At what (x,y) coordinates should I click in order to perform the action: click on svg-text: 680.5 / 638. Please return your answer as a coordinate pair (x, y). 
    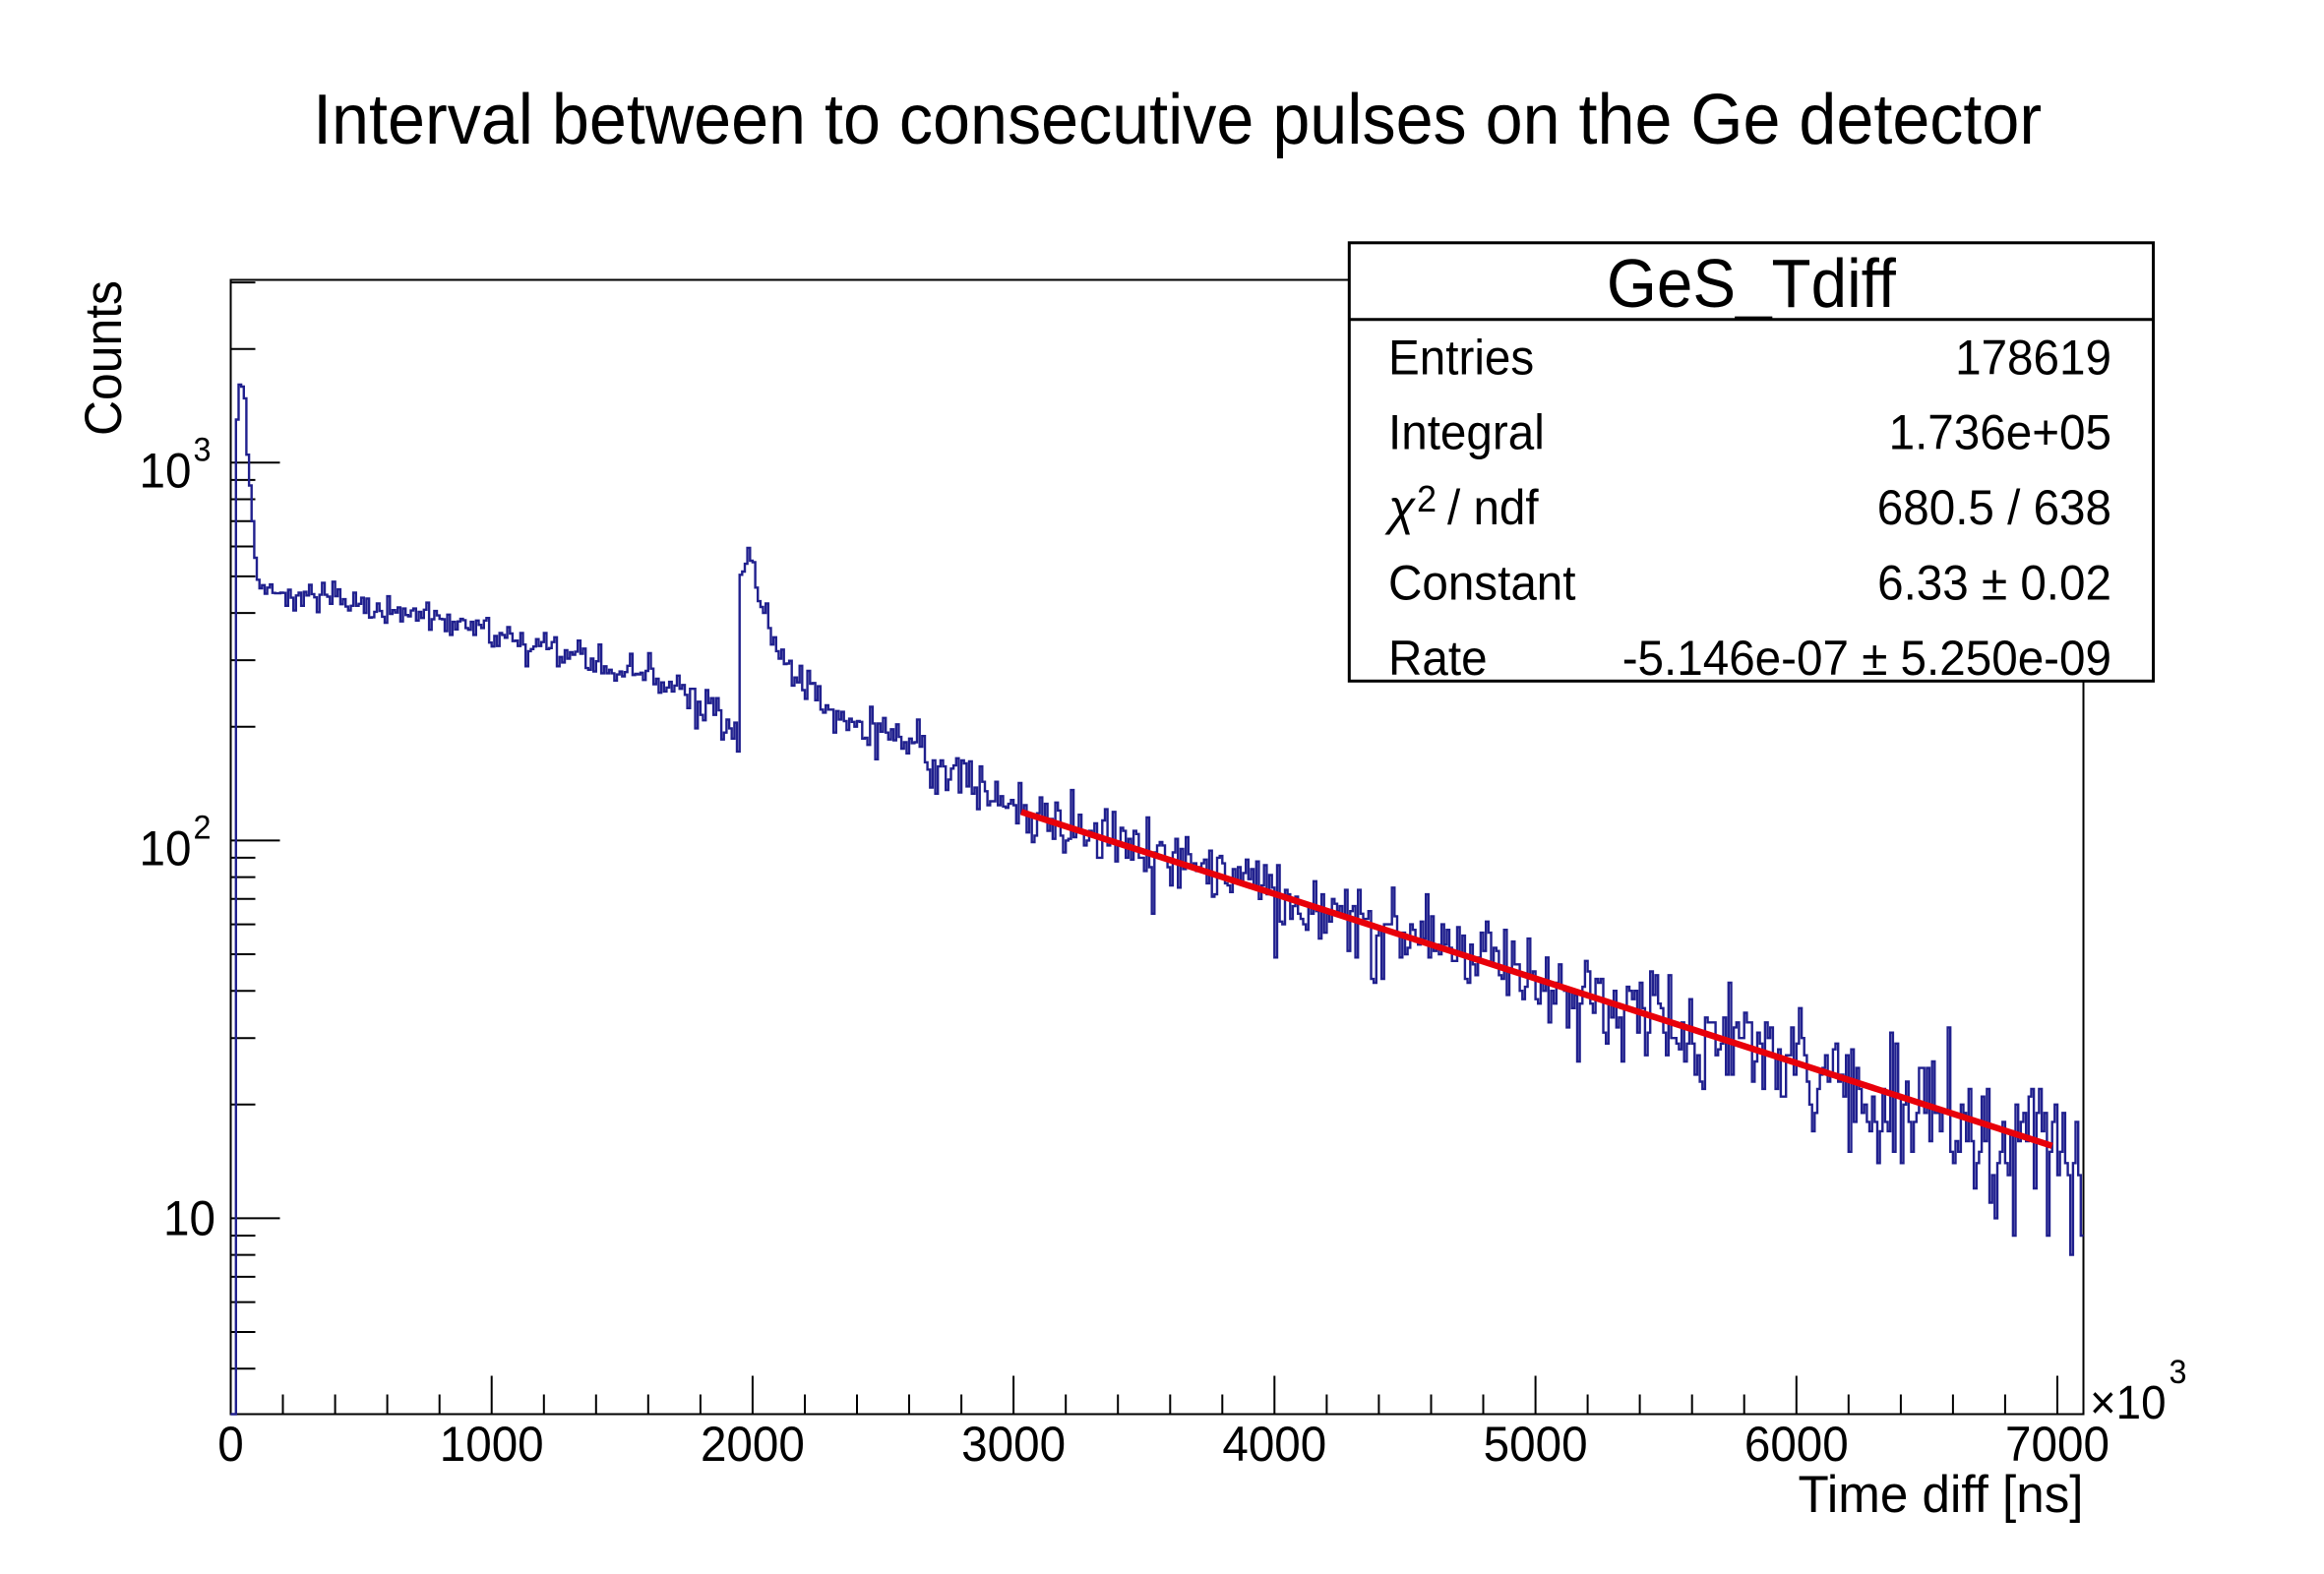
    Looking at the image, I should click on (1994, 508).